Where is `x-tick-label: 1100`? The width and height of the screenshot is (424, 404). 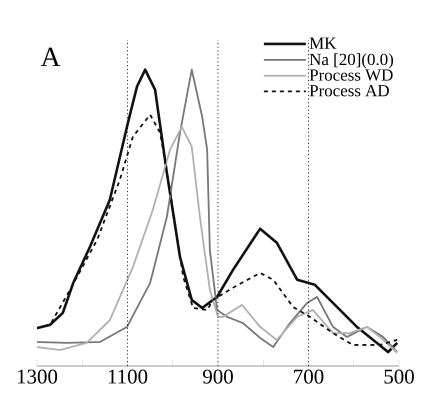 x-tick-label: 1100 is located at coordinates (128, 377).